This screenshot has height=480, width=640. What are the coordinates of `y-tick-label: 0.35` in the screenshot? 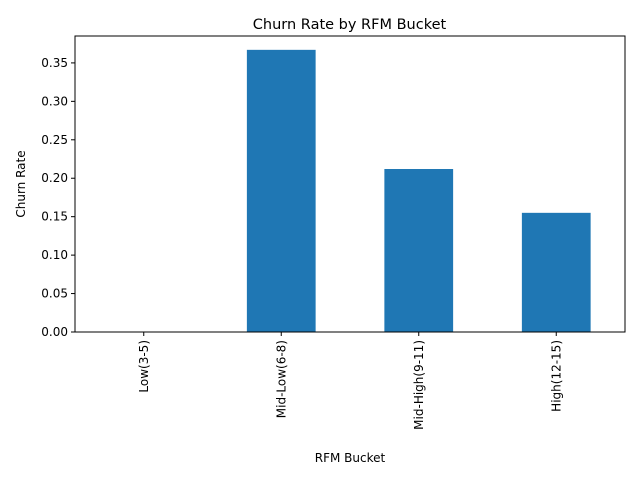 It's located at (54, 63).